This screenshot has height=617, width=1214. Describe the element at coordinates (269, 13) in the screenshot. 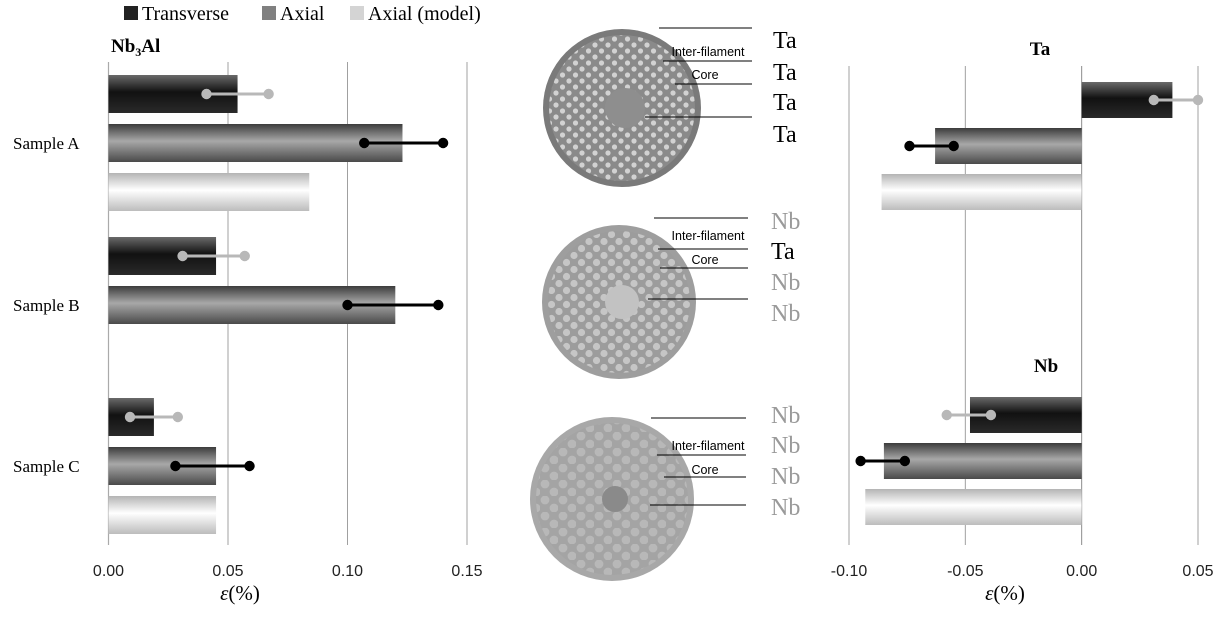

I see `legend-swatch-axial` at that location.